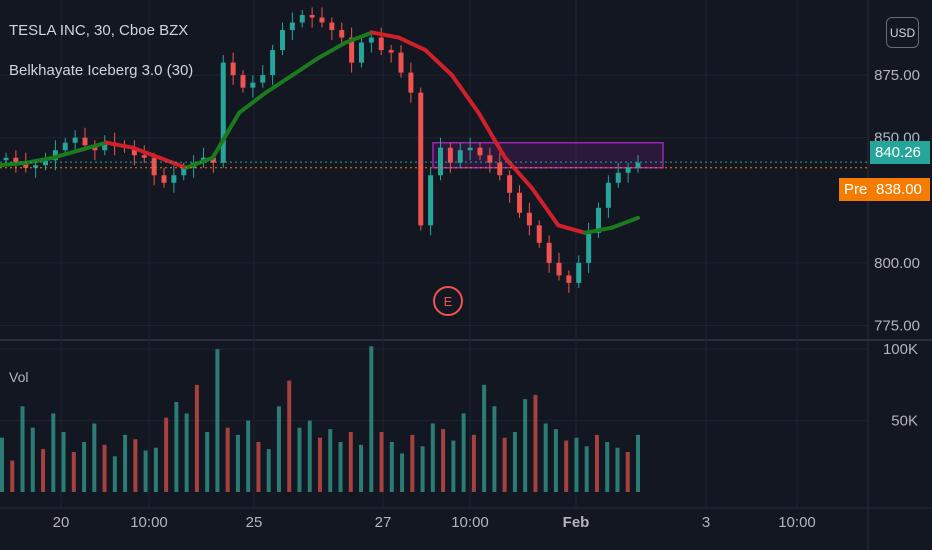 Image resolution: width=932 pixels, height=550 pixels. What do you see at coordinates (897, 75) in the screenshot?
I see `price-tick-label: 875.00` at bounding box center [897, 75].